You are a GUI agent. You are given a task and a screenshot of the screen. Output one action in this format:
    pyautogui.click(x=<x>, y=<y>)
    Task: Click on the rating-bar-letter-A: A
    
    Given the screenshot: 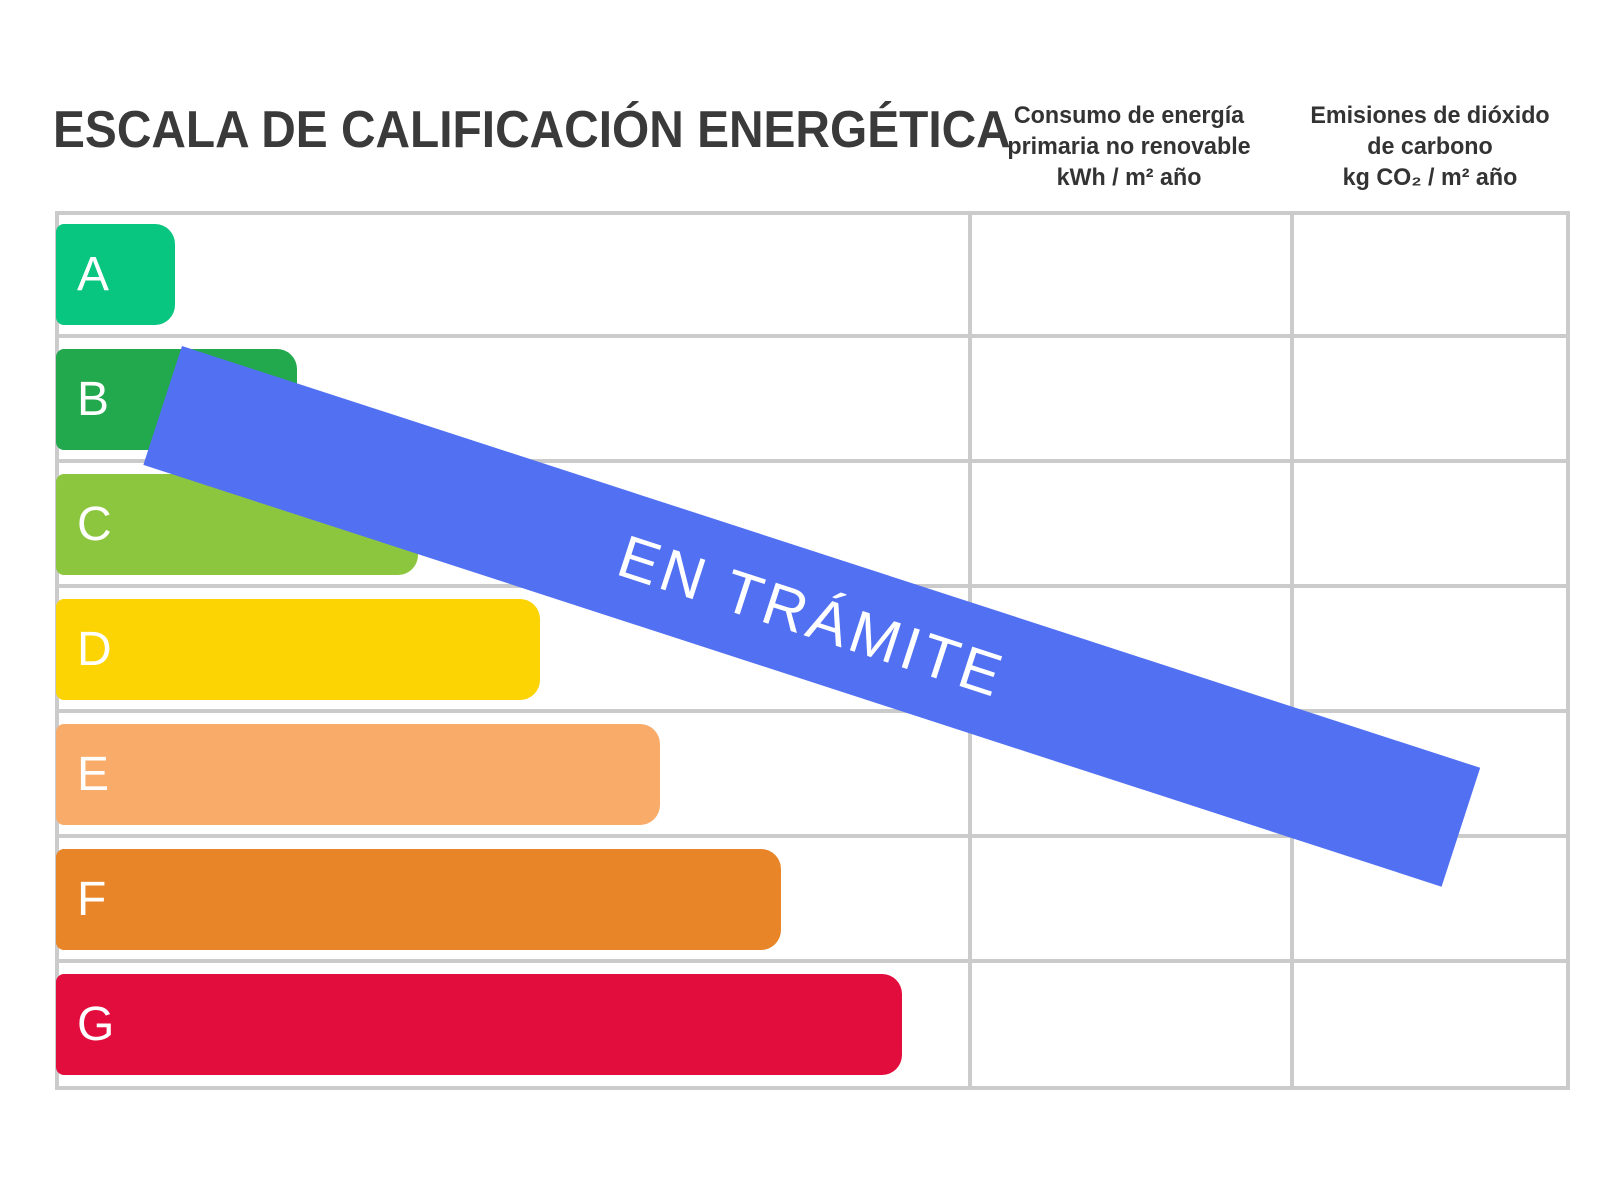 What is the action you would take?
    pyautogui.click(x=93, y=274)
    